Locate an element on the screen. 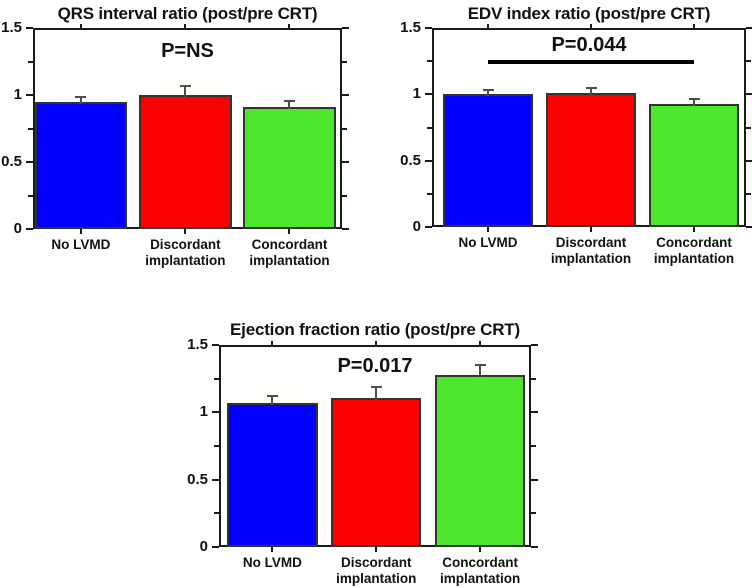 This screenshot has height=588, width=752. significance-line is located at coordinates (591, 62).